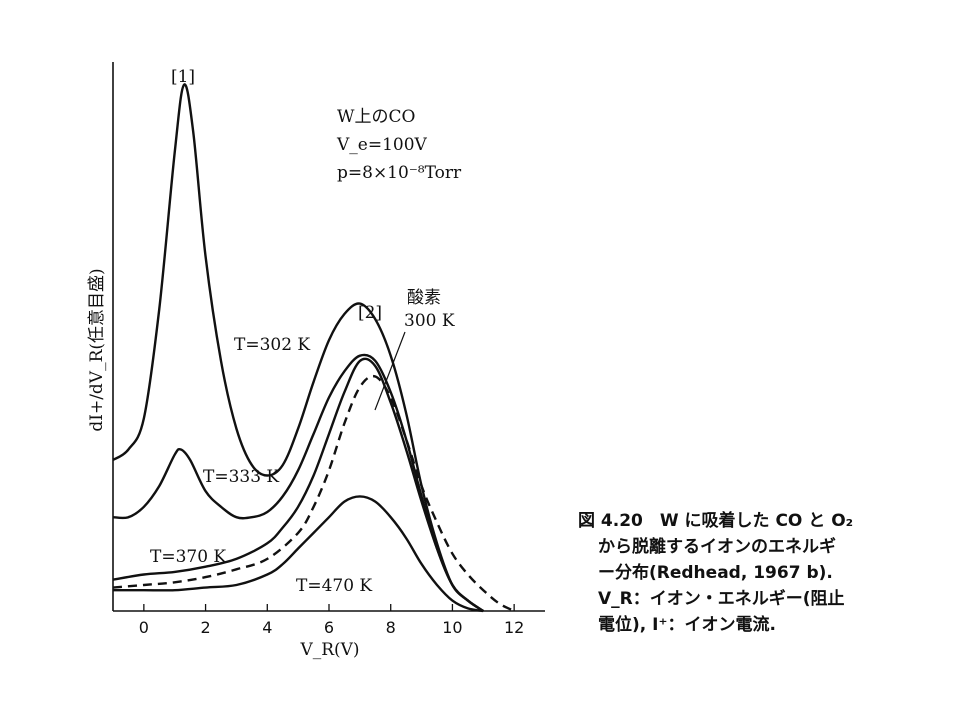 The image size is (960, 720). What do you see at coordinates (241, 477) in the screenshot?
I see `series-label-333: T=333 K` at bounding box center [241, 477].